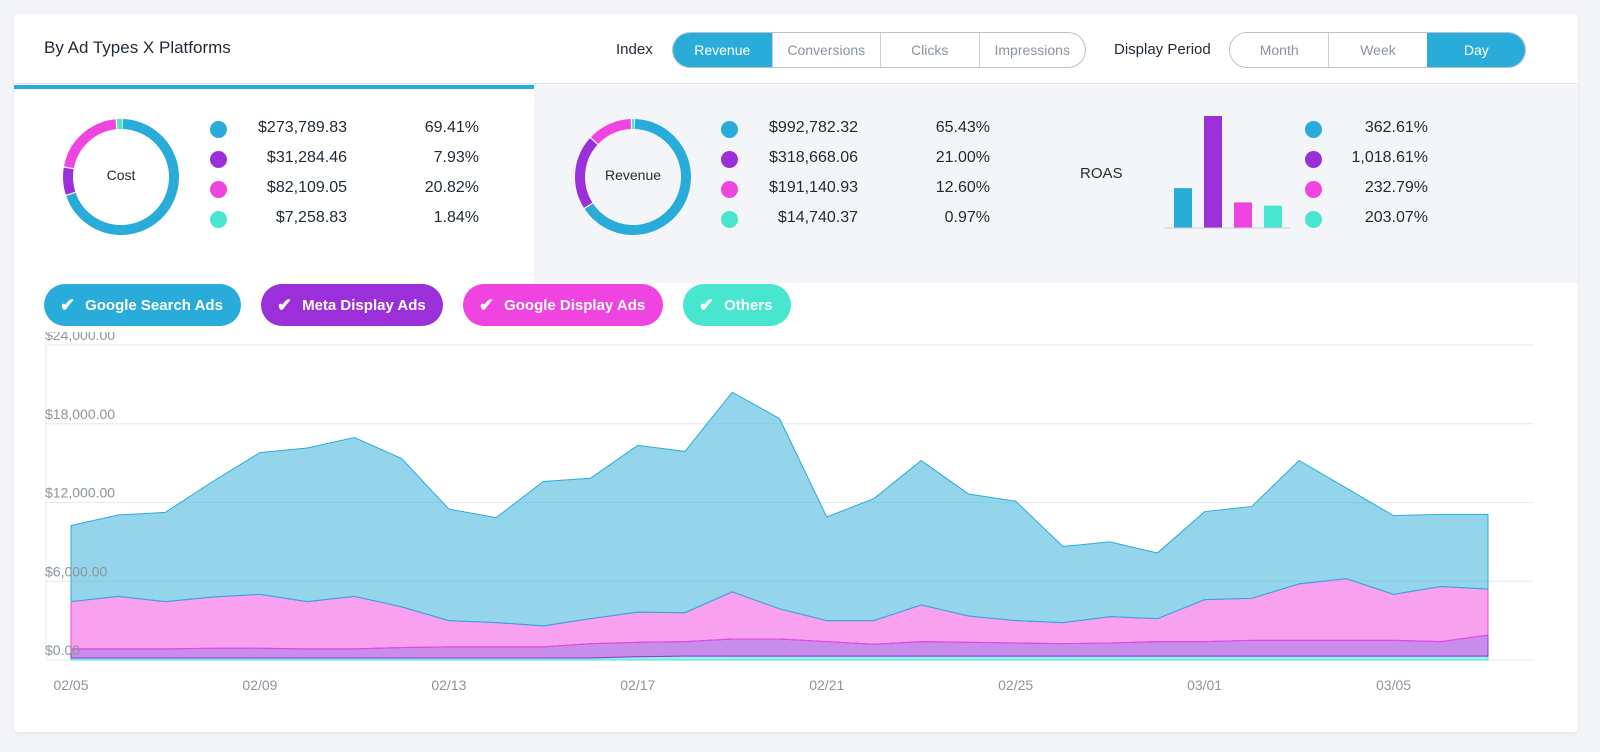  Describe the element at coordinates (929, 50) in the screenshot. I see `index-option-clicks: Clicks` at that location.